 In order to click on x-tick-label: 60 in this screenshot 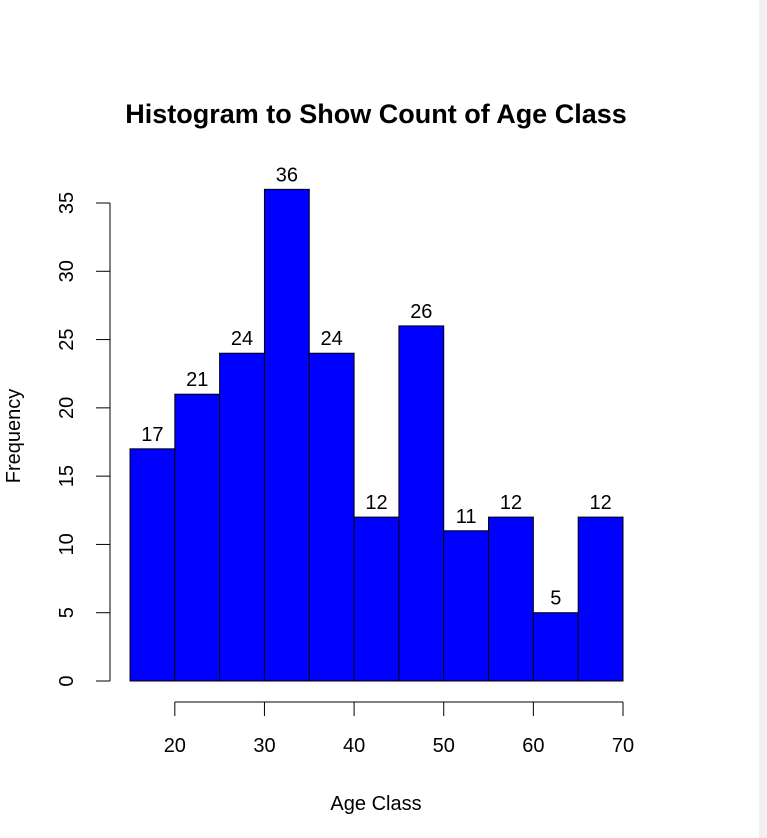, I will do `click(533, 746)`.